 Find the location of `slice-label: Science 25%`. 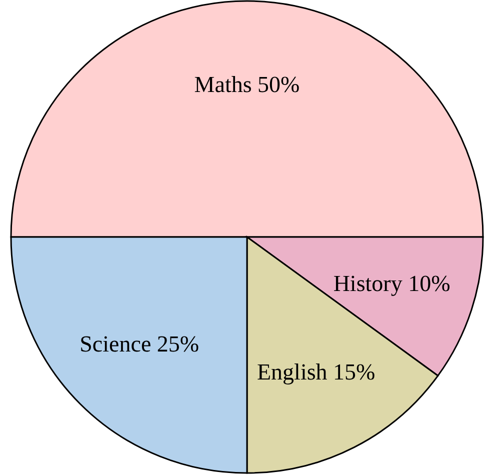

slice-label: Science 25% is located at coordinates (140, 344).